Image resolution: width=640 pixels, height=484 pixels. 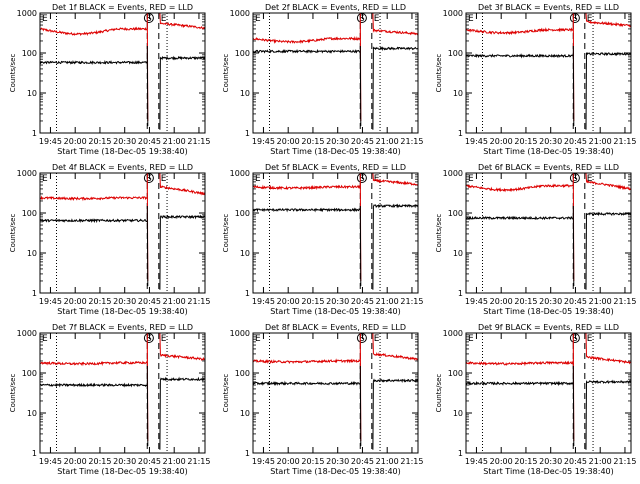 I want to click on panel-title: Det 6f BLACK = Events, RED = LLD, so click(x=548, y=167).